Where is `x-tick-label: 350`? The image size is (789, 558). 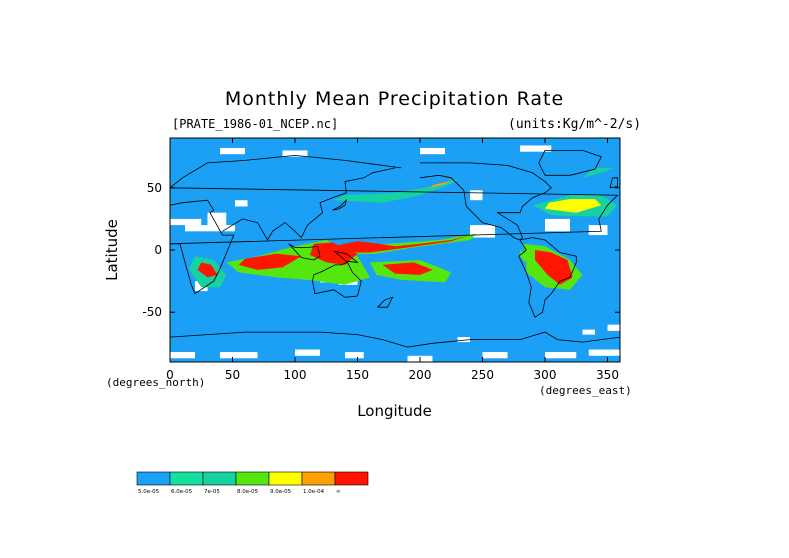 x-tick-label: 350 is located at coordinates (607, 375).